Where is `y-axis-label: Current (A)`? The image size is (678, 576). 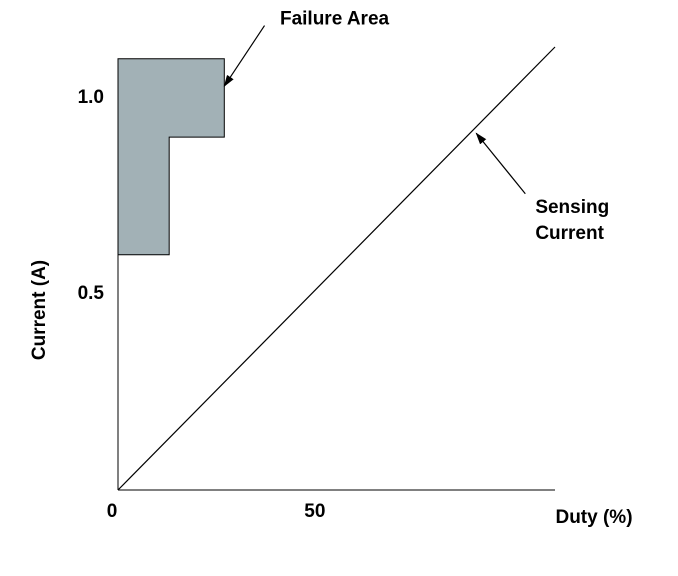 y-axis-label: Current (A) is located at coordinates (39, 310).